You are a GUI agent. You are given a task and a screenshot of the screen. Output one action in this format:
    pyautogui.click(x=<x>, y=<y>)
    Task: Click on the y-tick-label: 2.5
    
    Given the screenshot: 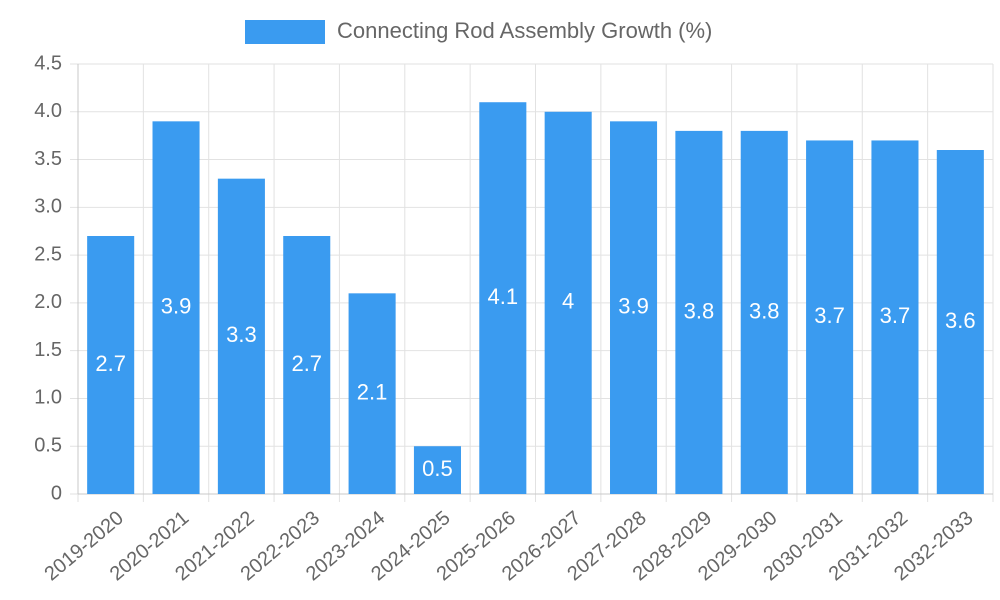 What is the action you would take?
    pyautogui.click(x=48, y=254)
    